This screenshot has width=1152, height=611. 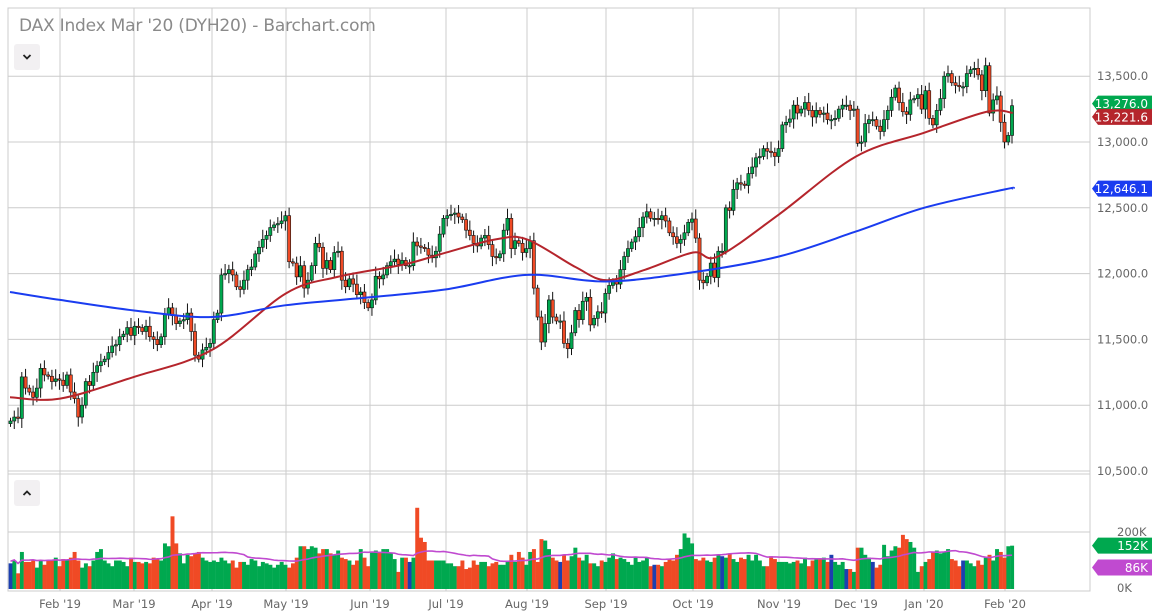 I want to click on last-volume-tag: 152K, so click(x=1122, y=545).